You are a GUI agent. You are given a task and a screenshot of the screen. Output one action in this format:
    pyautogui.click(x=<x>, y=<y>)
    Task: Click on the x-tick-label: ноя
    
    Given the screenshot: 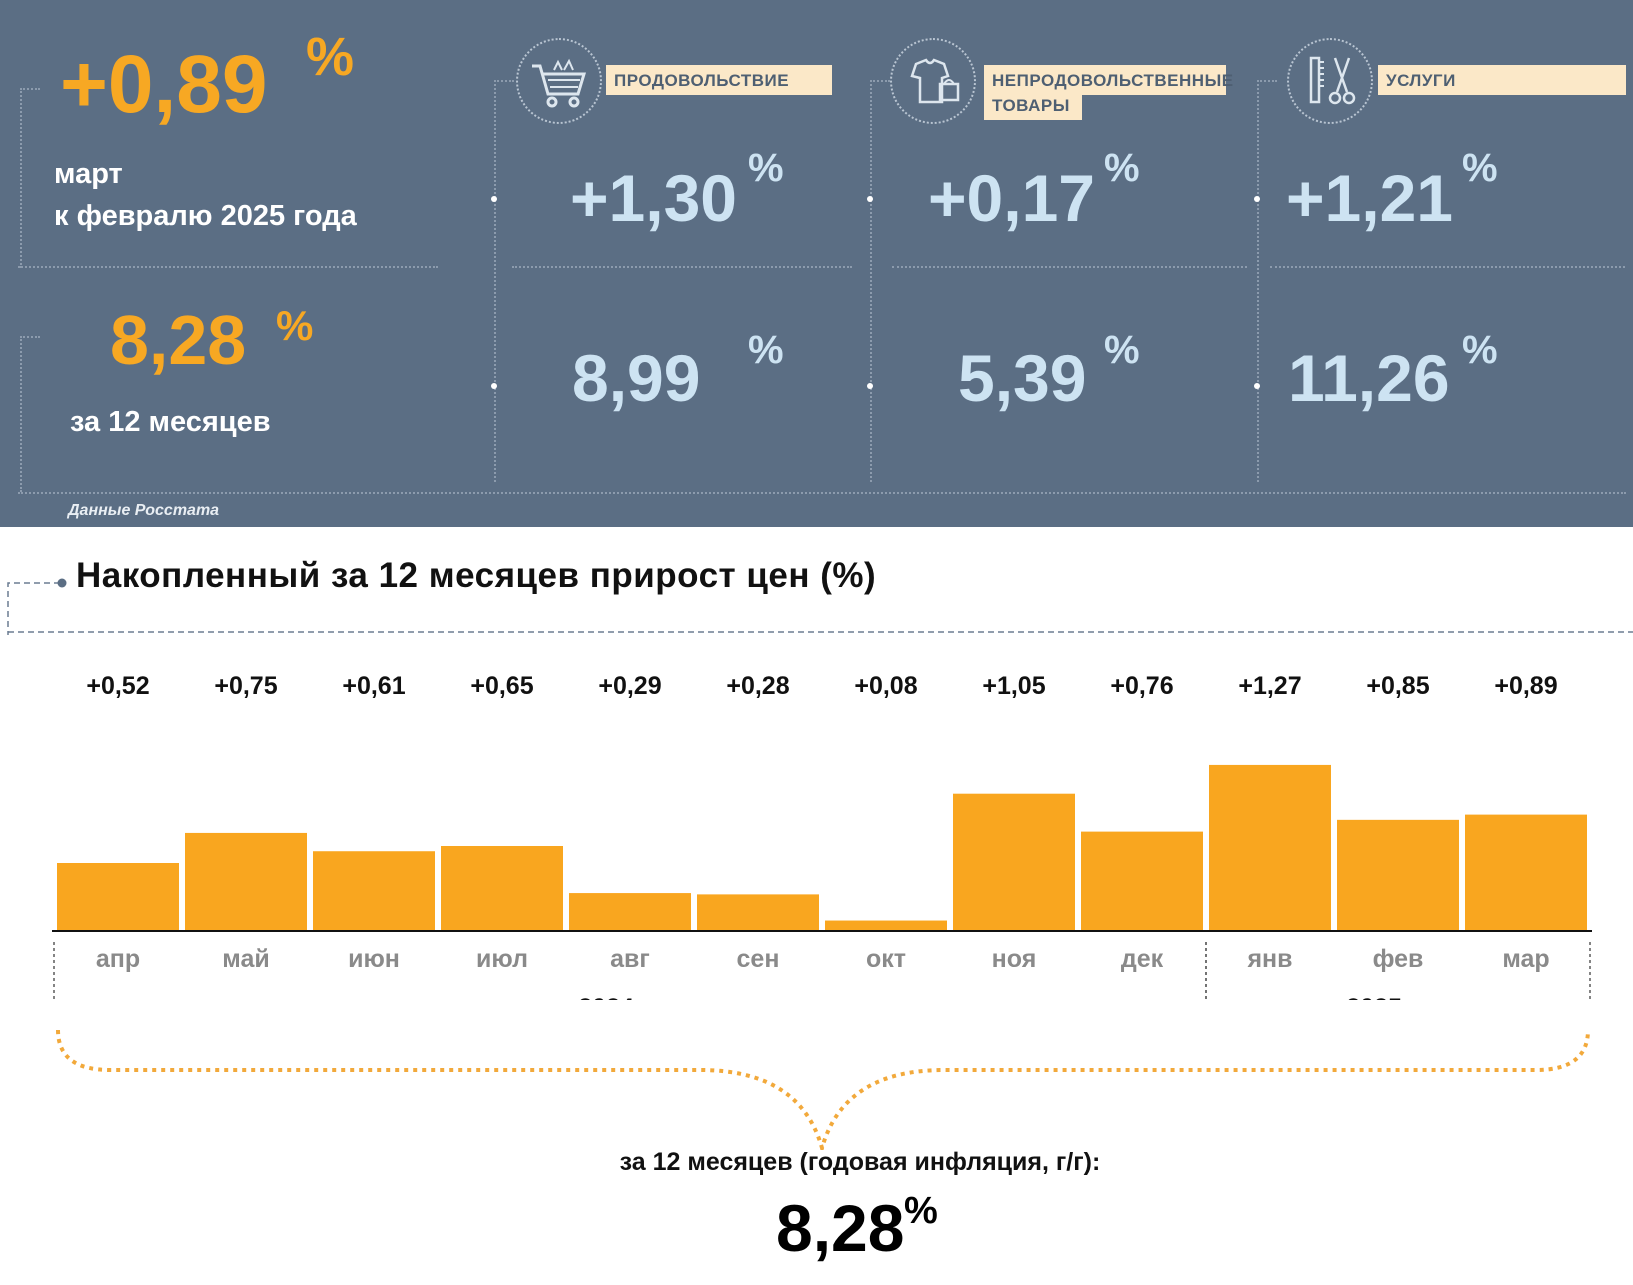 What is the action you would take?
    pyautogui.click(x=1014, y=959)
    